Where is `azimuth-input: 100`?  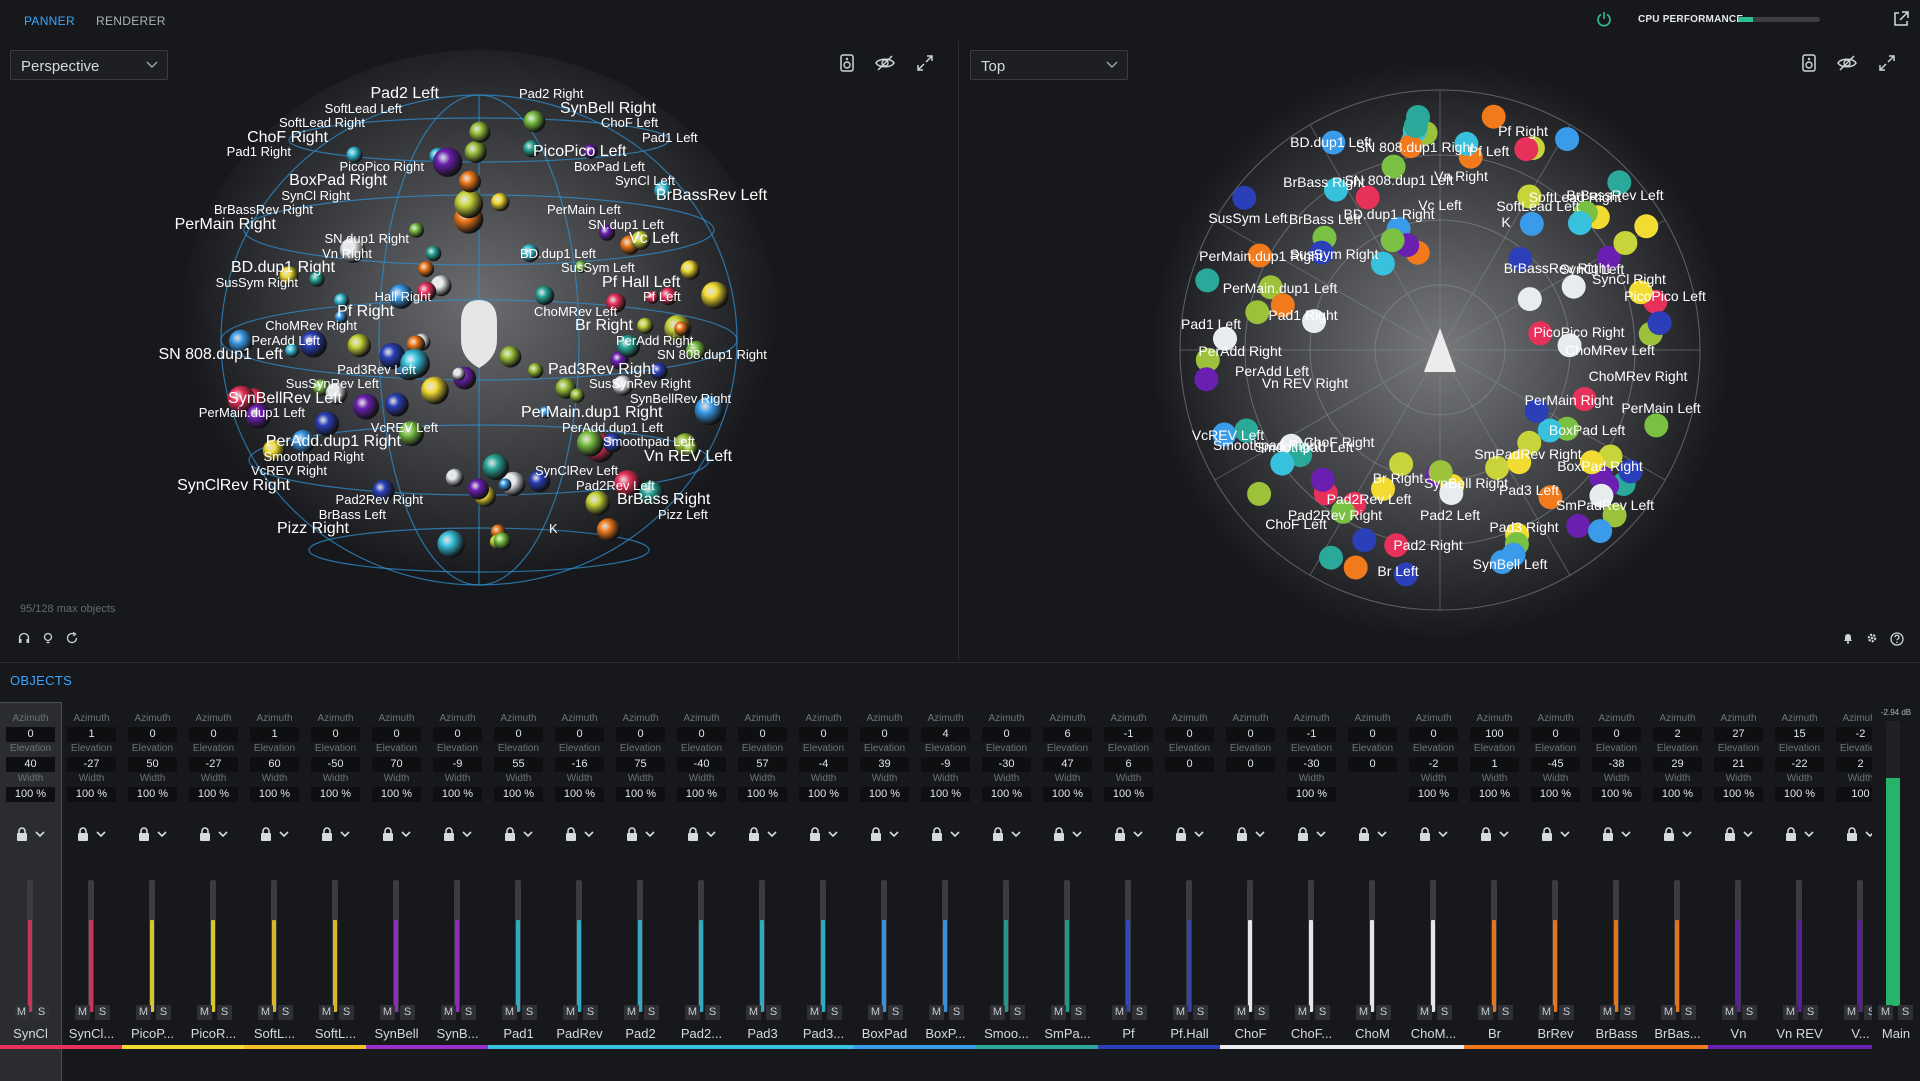 azimuth-input: 100 is located at coordinates (1494, 734).